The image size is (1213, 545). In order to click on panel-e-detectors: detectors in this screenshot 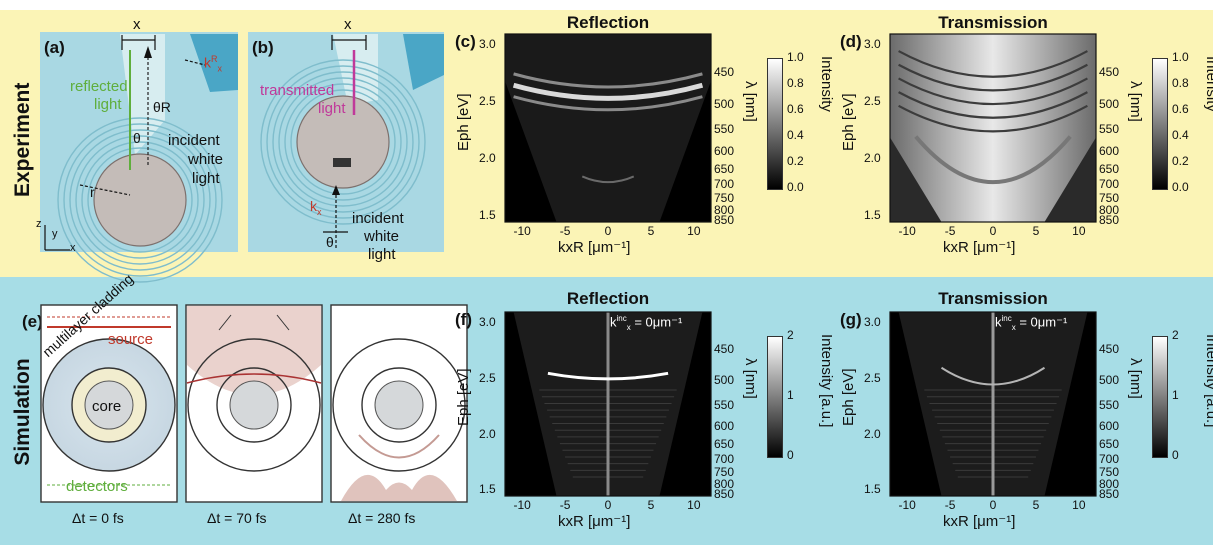, I will do `click(97, 486)`.